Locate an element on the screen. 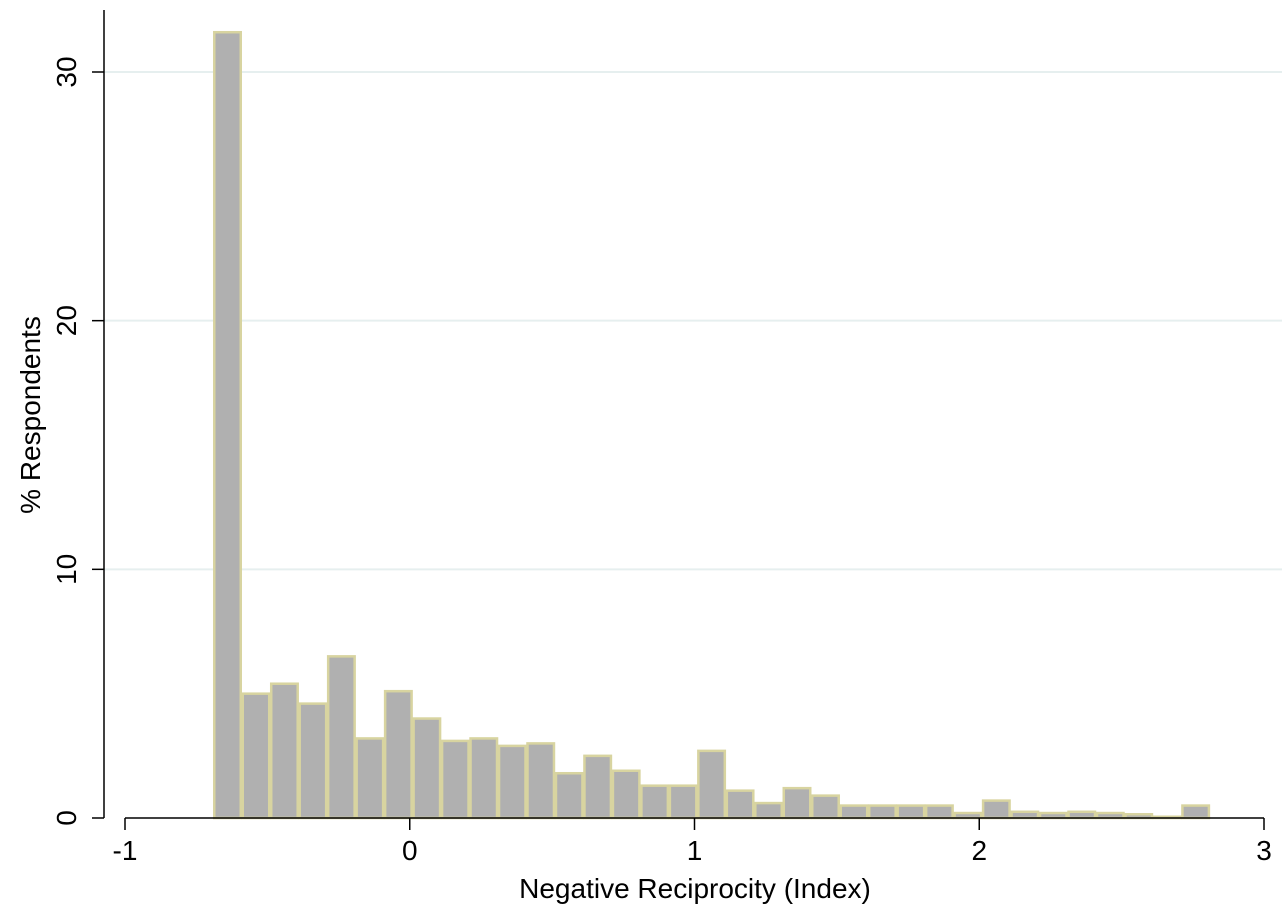 The height and width of the screenshot is (913, 1288). y-tick-label: 10 is located at coordinates (66, 569).